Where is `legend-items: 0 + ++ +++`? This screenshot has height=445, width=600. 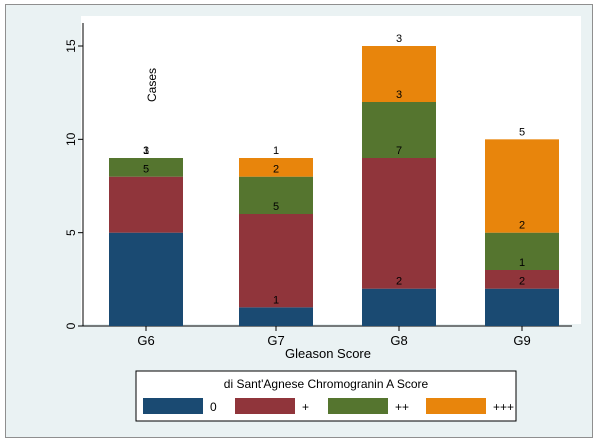
legend-items: 0 + ++ +++ is located at coordinates (328, 406).